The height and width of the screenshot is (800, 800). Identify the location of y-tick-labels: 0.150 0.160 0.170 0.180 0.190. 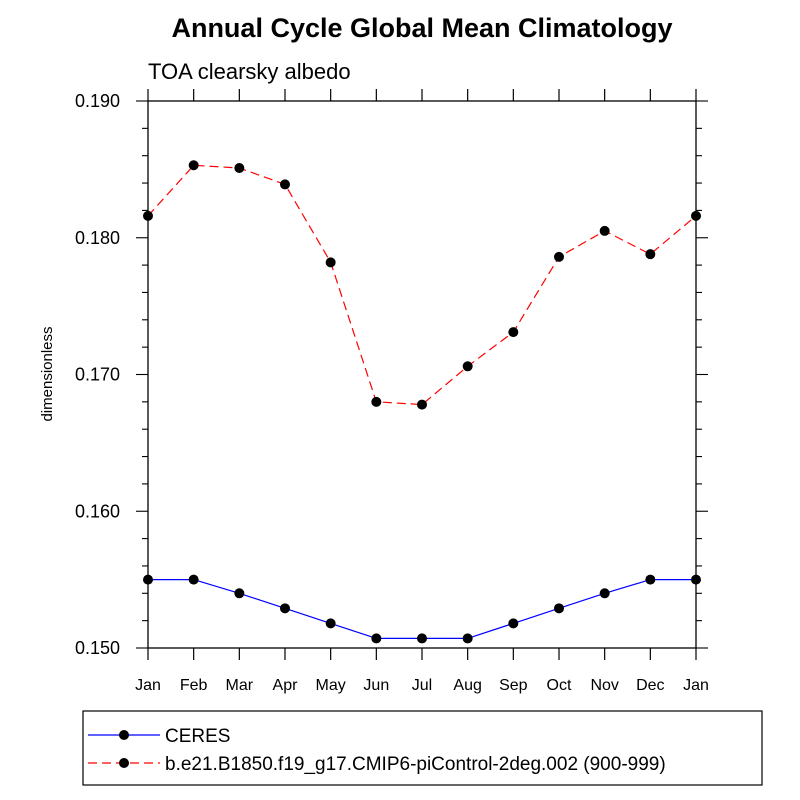
(97, 374).